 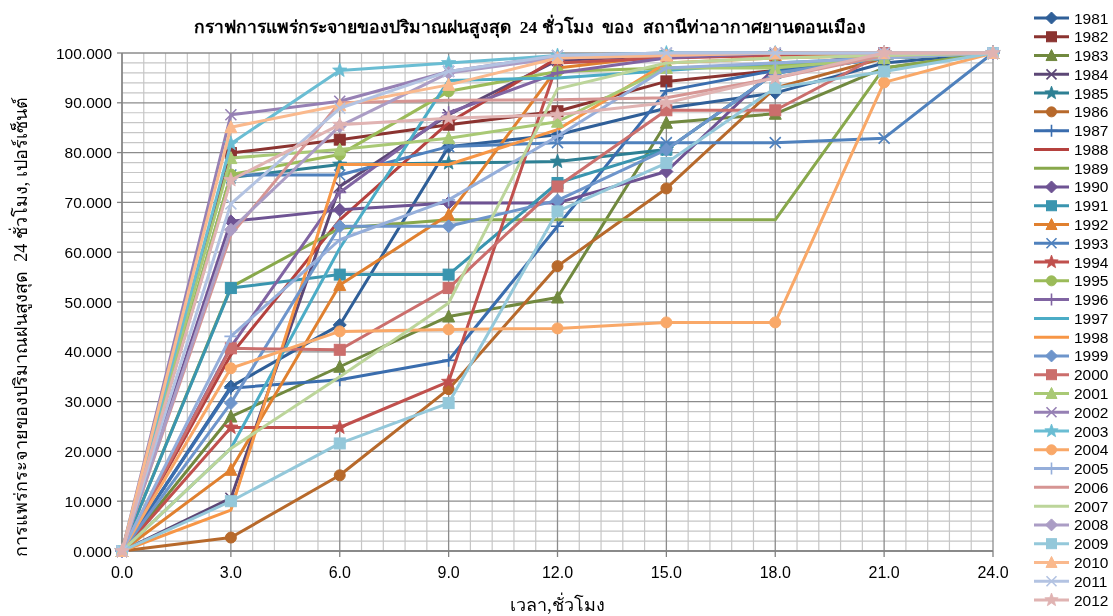 What do you see at coordinates (666, 572) in the screenshot?
I see `x-tick-label: 15.0` at bounding box center [666, 572].